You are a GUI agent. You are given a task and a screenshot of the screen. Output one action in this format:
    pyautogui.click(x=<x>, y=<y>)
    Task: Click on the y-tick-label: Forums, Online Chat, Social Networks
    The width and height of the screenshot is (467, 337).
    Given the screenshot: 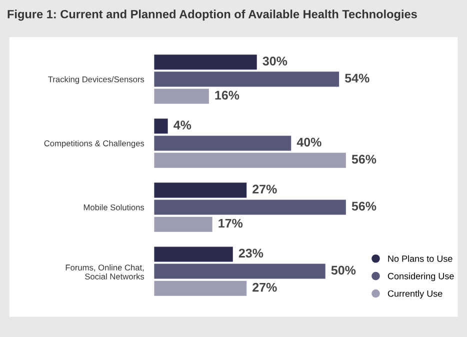 What is the action you would take?
    pyautogui.click(x=105, y=272)
    